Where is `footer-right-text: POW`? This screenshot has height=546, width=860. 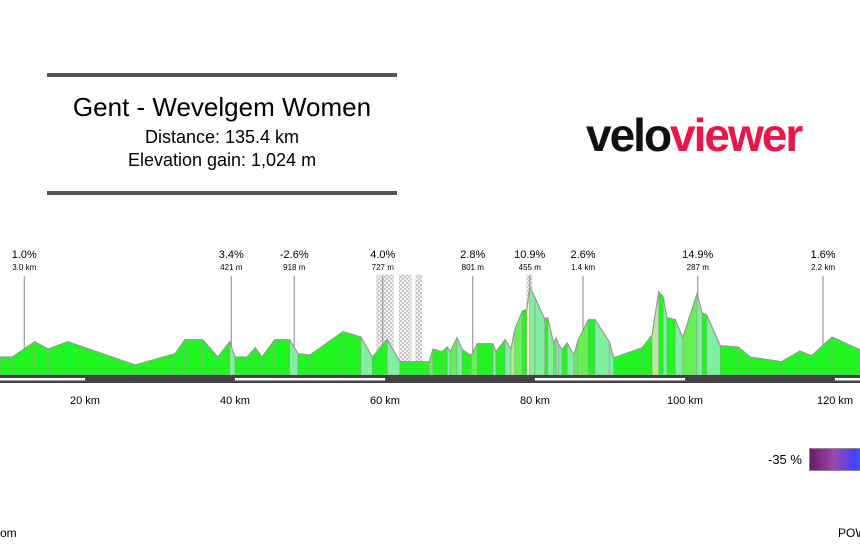
footer-right-text: POW is located at coordinates (849, 533).